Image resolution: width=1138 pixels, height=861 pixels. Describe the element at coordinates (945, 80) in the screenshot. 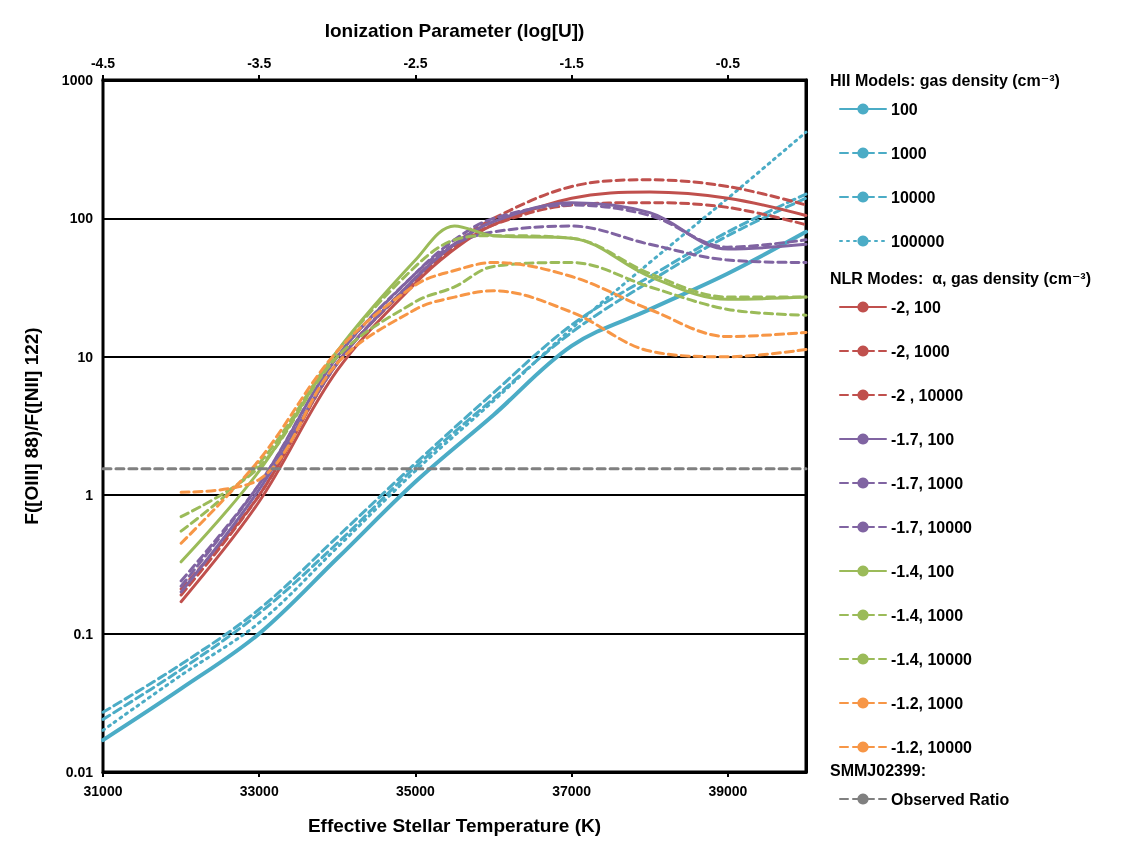

I see `legend-title: HII Models: gas density (cm⁻³)` at that location.